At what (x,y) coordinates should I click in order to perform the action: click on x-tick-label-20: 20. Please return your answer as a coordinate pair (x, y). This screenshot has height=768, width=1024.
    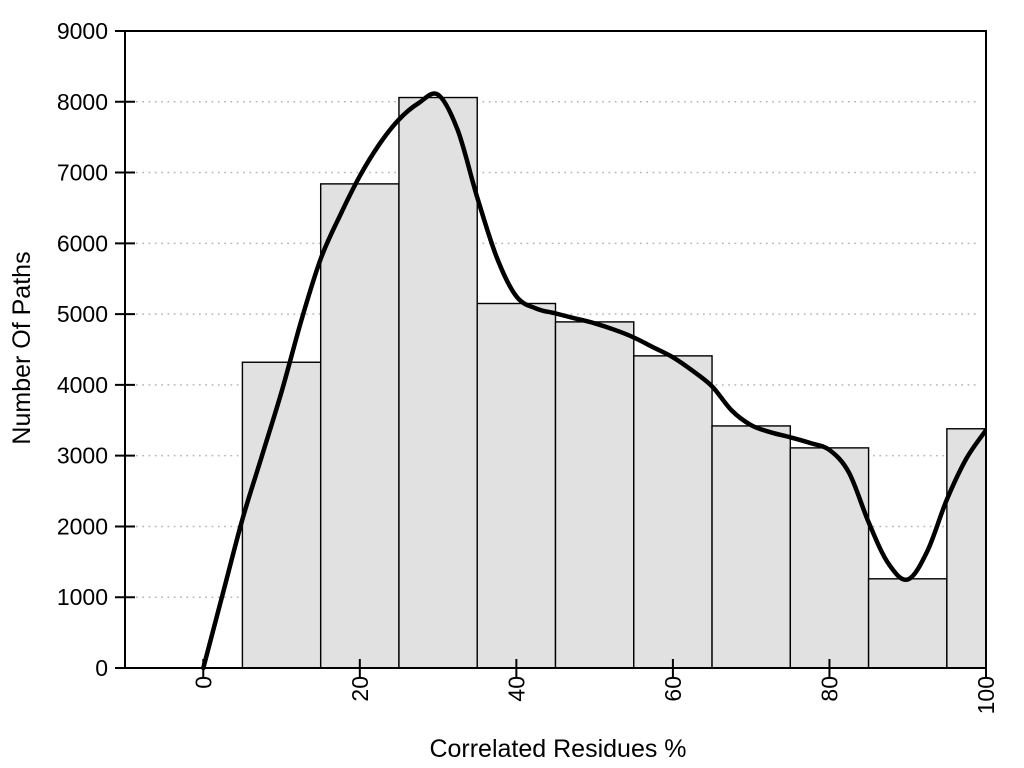
    Looking at the image, I should click on (360, 689).